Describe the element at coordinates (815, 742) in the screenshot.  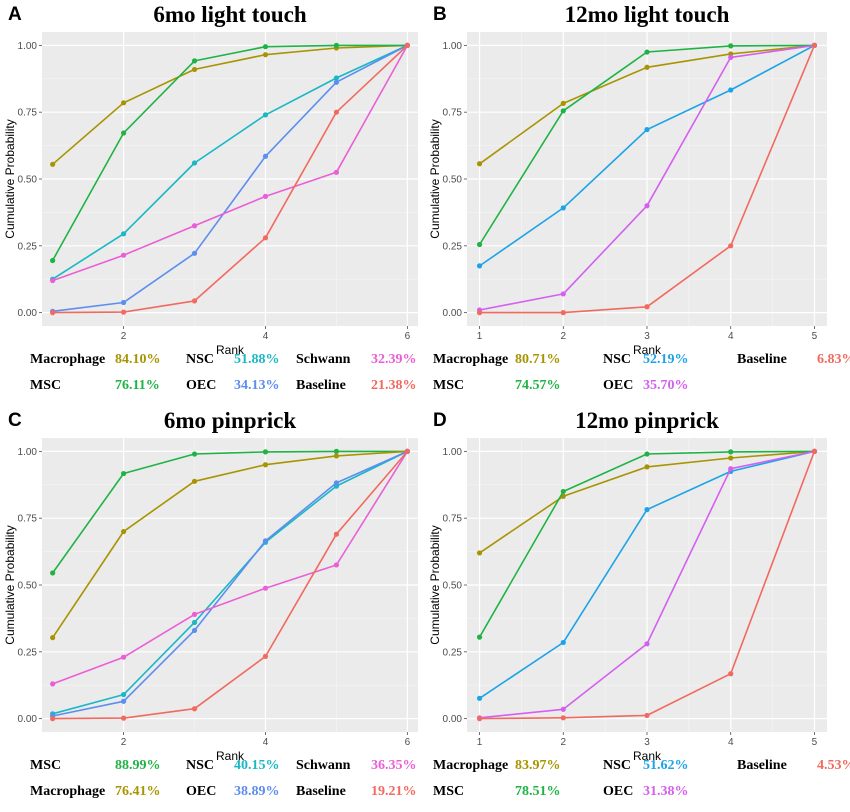
I see `x-tick-label: 5` at that location.